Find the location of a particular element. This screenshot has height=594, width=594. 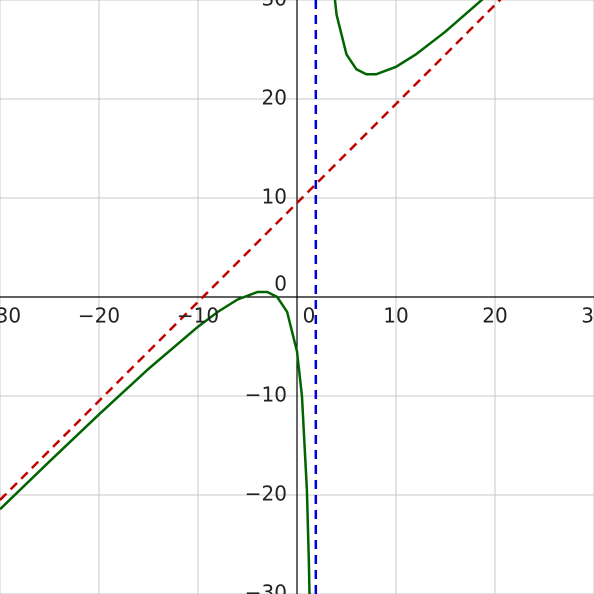

x-tick-label: −30 is located at coordinates (10, 316).